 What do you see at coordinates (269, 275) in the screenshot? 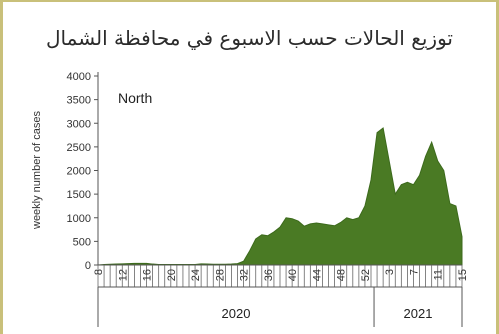
I see `x-tick-label: 36` at bounding box center [269, 275].